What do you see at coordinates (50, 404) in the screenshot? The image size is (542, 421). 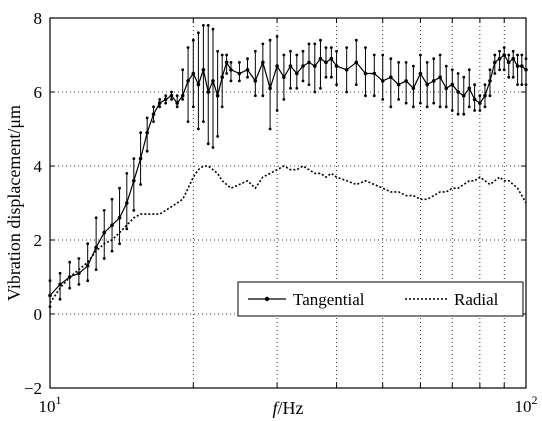 I see `x-tick-label: 10¹` at bounding box center [50, 404].